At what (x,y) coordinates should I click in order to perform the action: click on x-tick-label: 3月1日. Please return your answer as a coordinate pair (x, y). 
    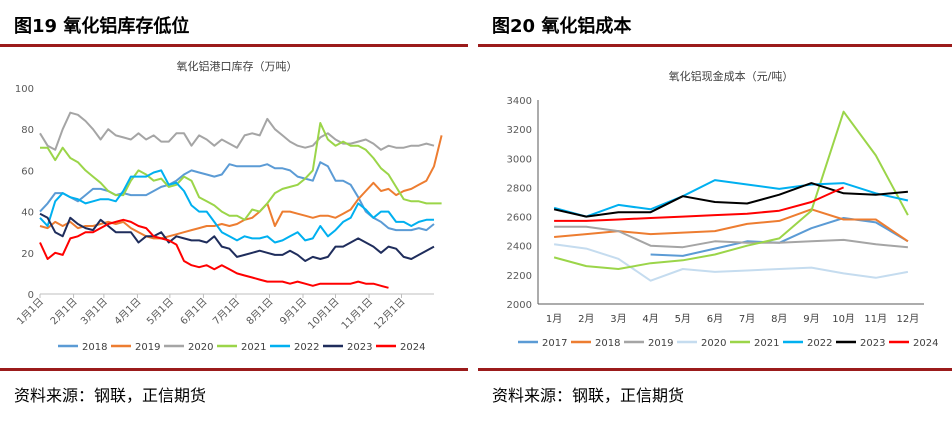
    Looking at the image, I should click on (94, 312).